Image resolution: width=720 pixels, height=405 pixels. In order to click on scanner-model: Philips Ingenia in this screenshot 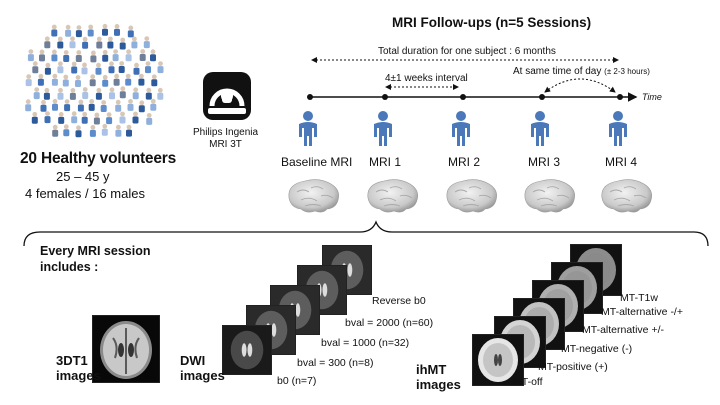, I will do `click(226, 132)`.